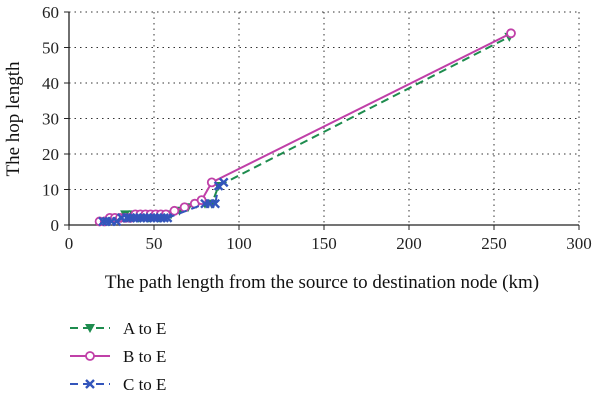  I want to click on x-tick-label: 250, so click(494, 243).